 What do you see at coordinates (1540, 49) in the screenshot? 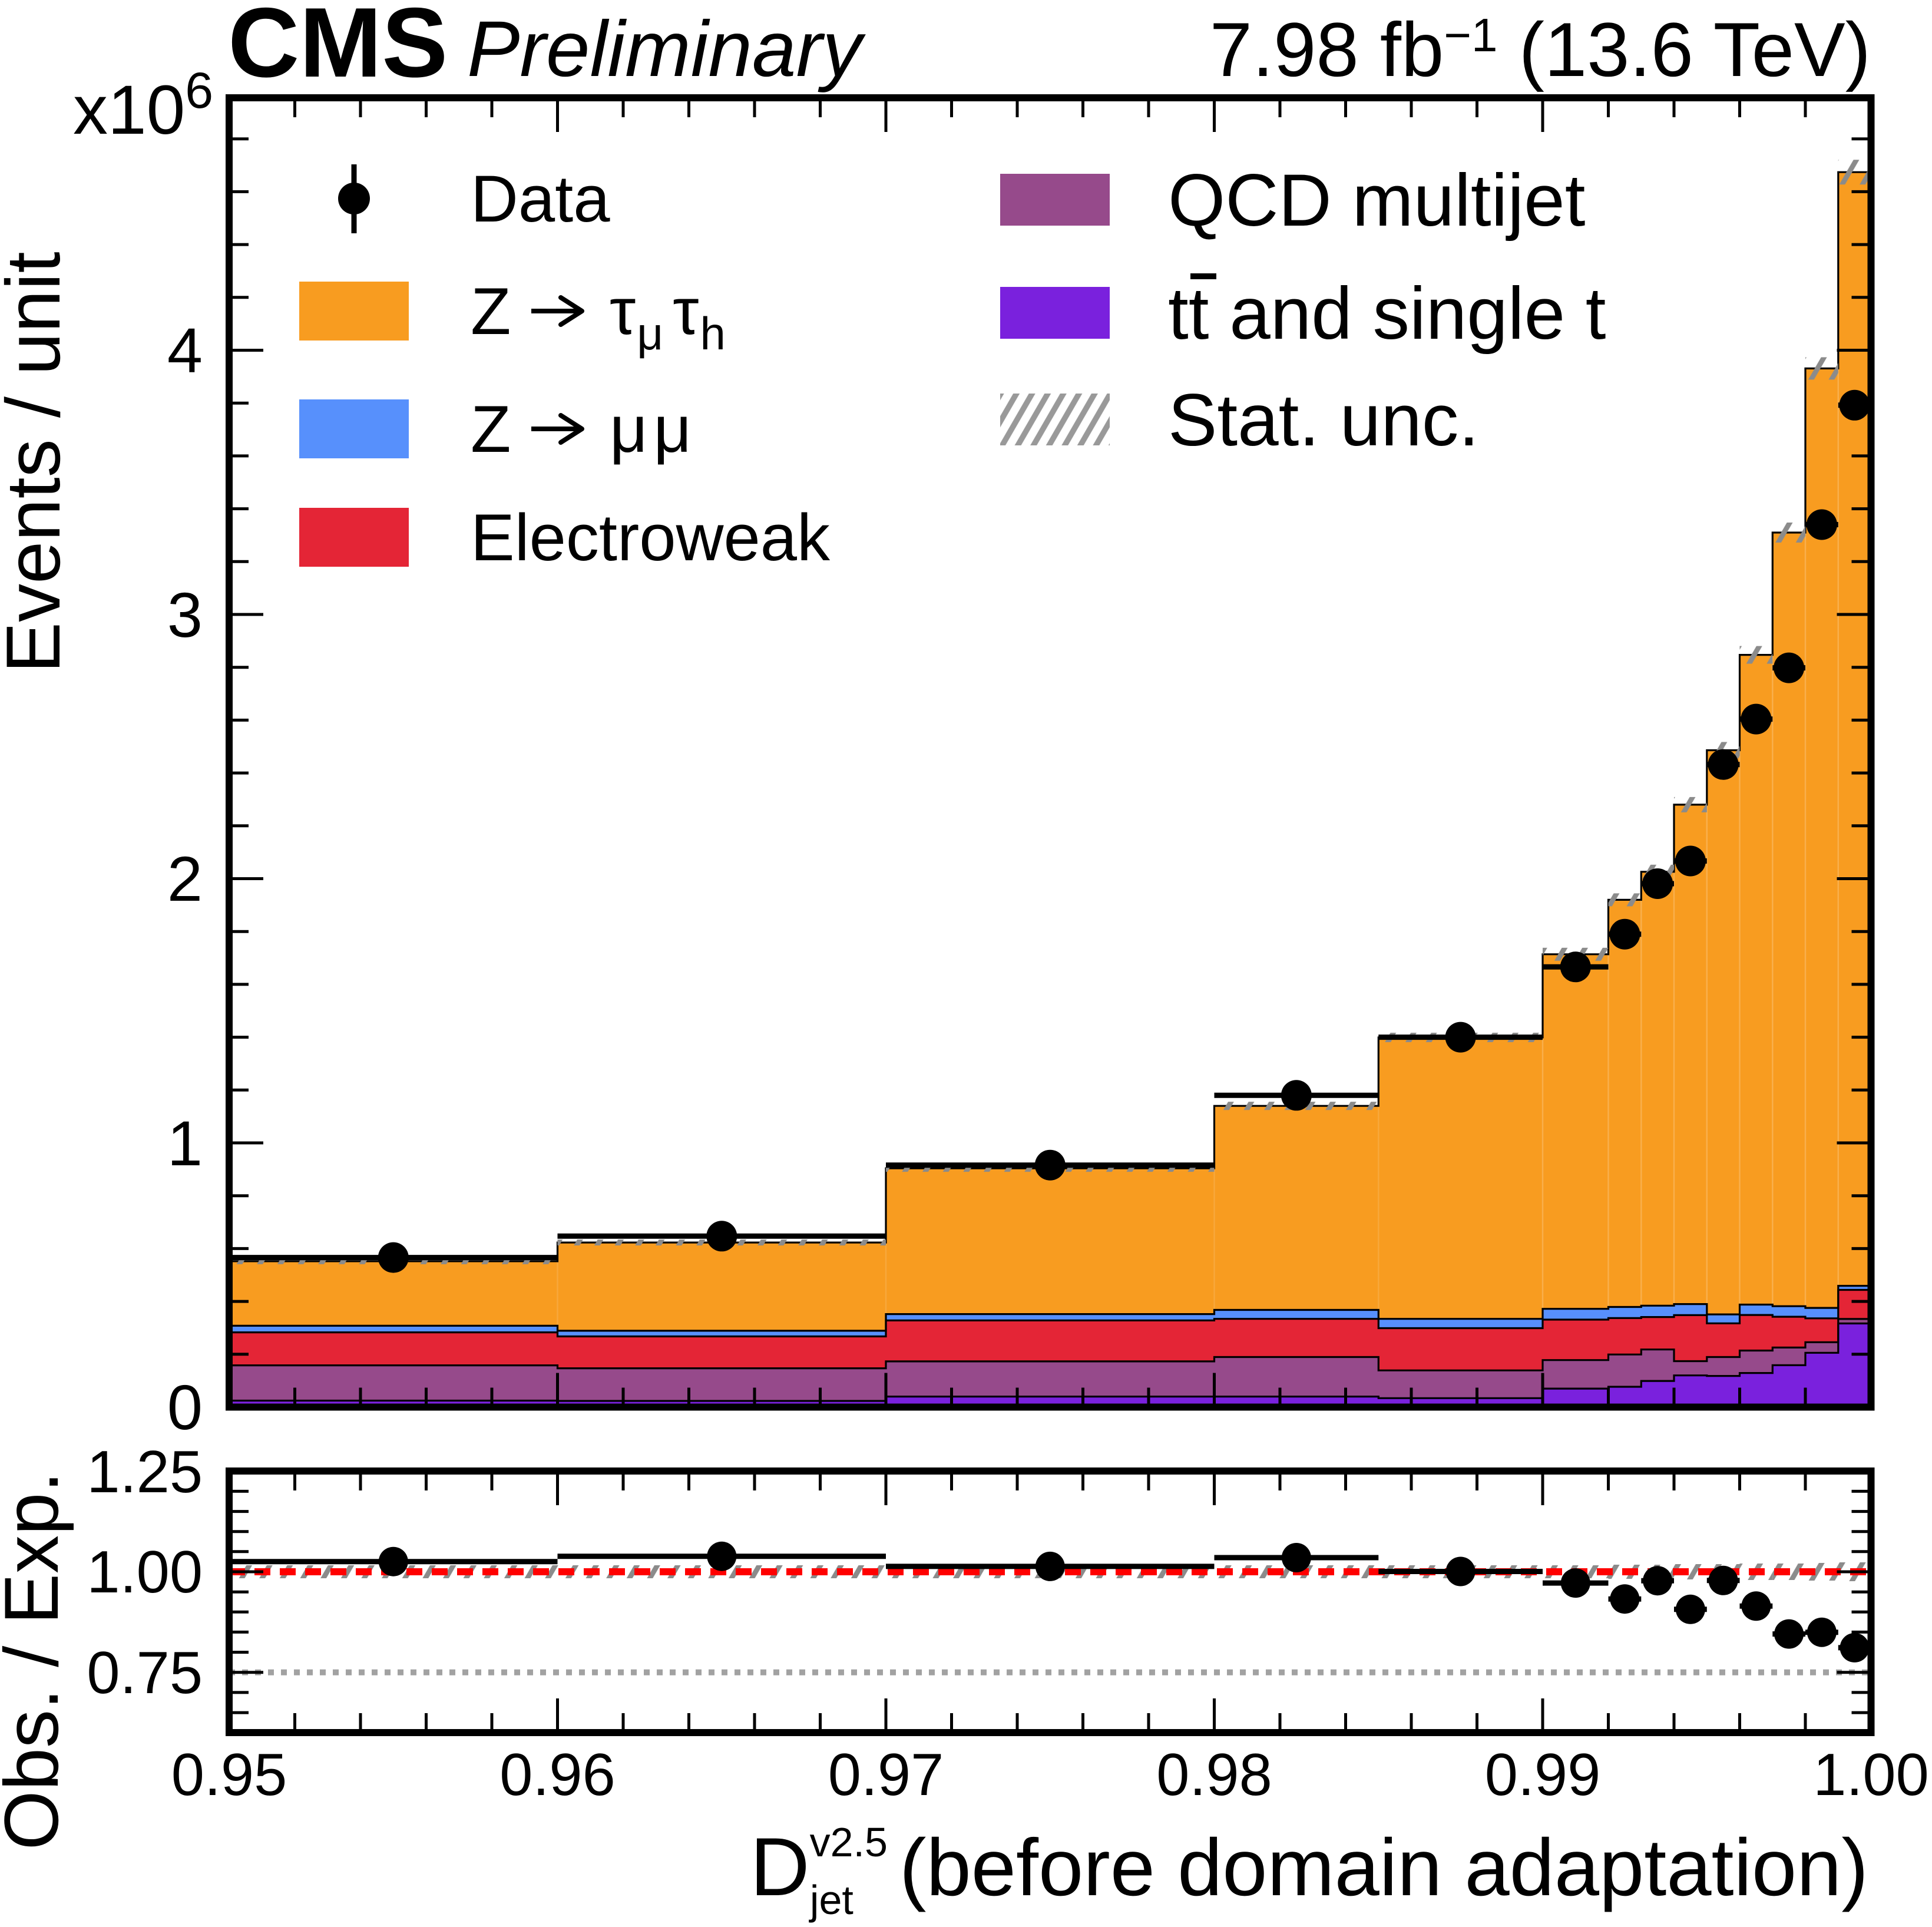
I see `svg-text: 7.98 fb−1 (13.6 TeV)` at bounding box center [1540, 49].